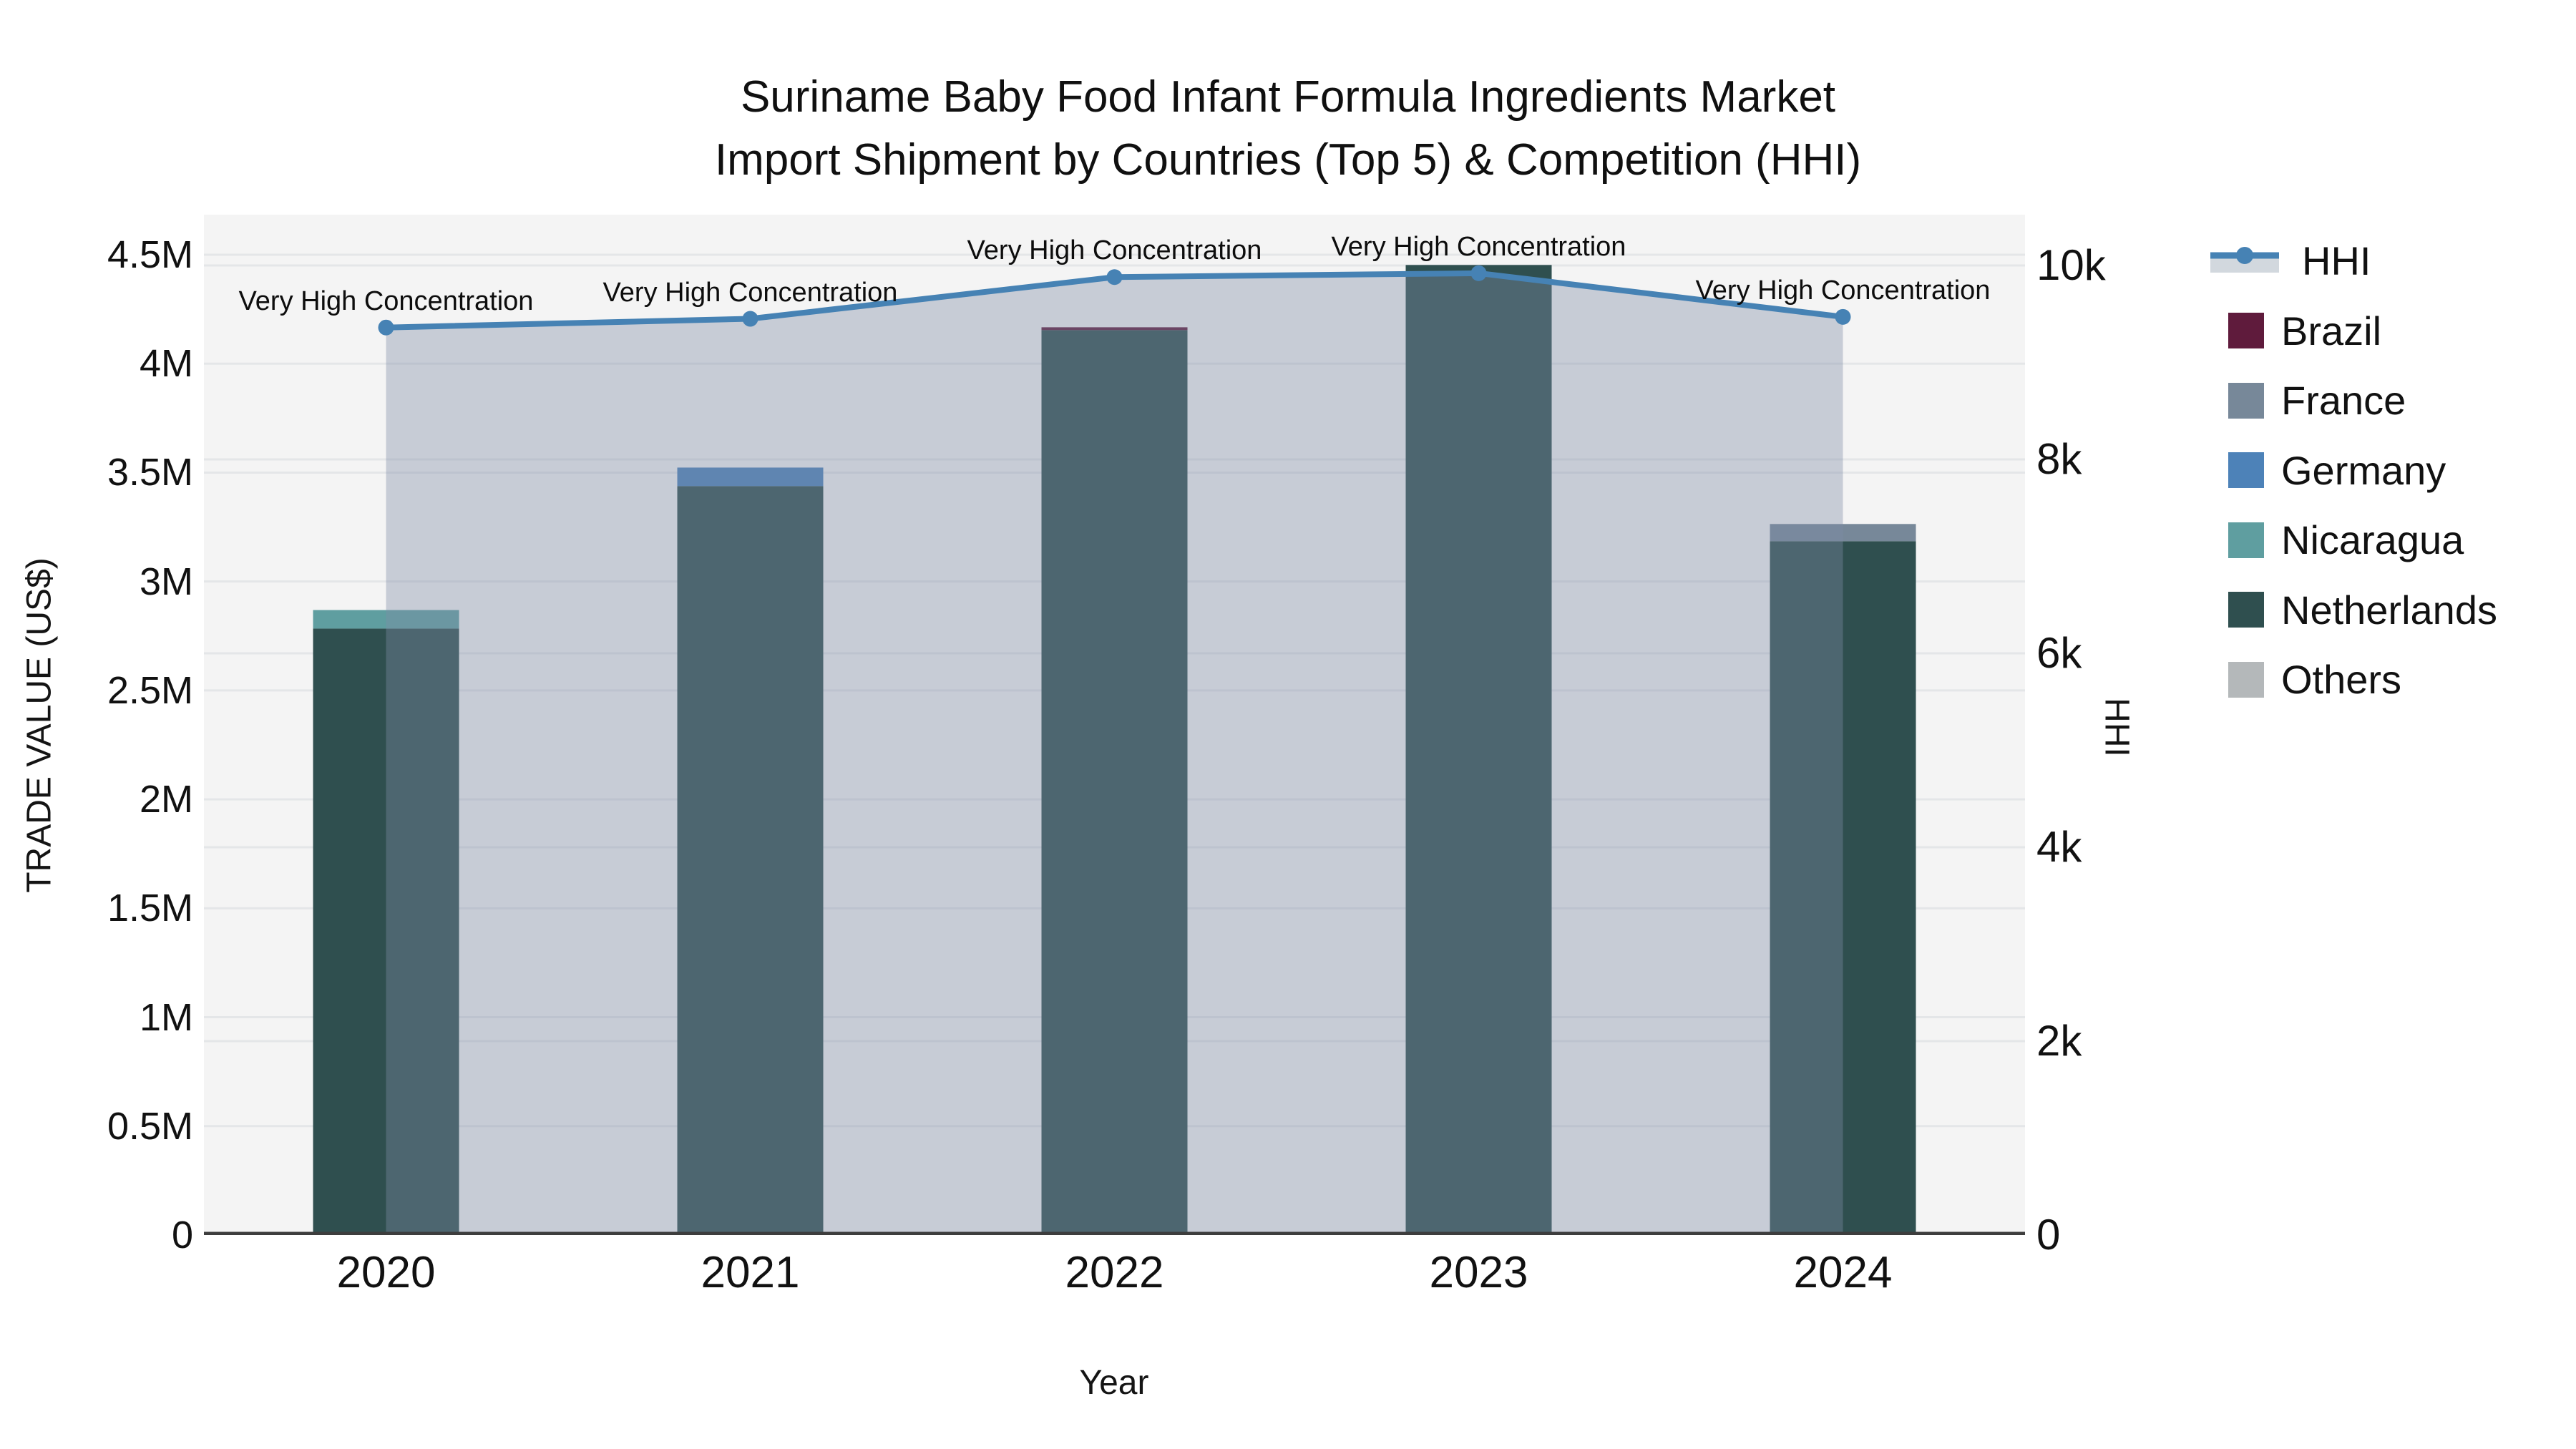 The image size is (2576, 1449). What do you see at coordinates (166, 364) in the screenshot?
I see `y-left-tick-4M: 4M` at bounding box center [166, 364].